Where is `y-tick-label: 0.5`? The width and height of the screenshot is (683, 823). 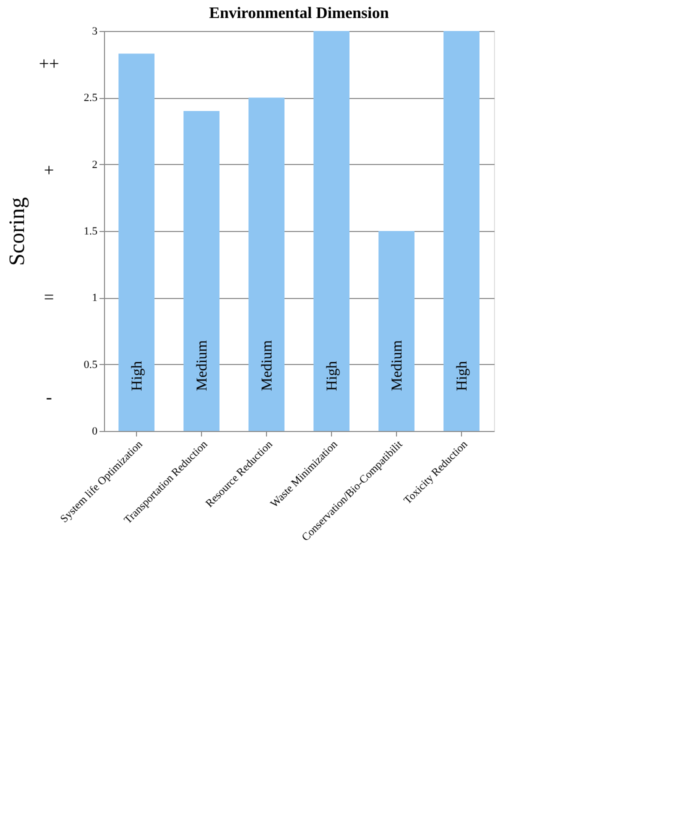
y-tick-label: 0.5 is located at coordinates (91, 364).